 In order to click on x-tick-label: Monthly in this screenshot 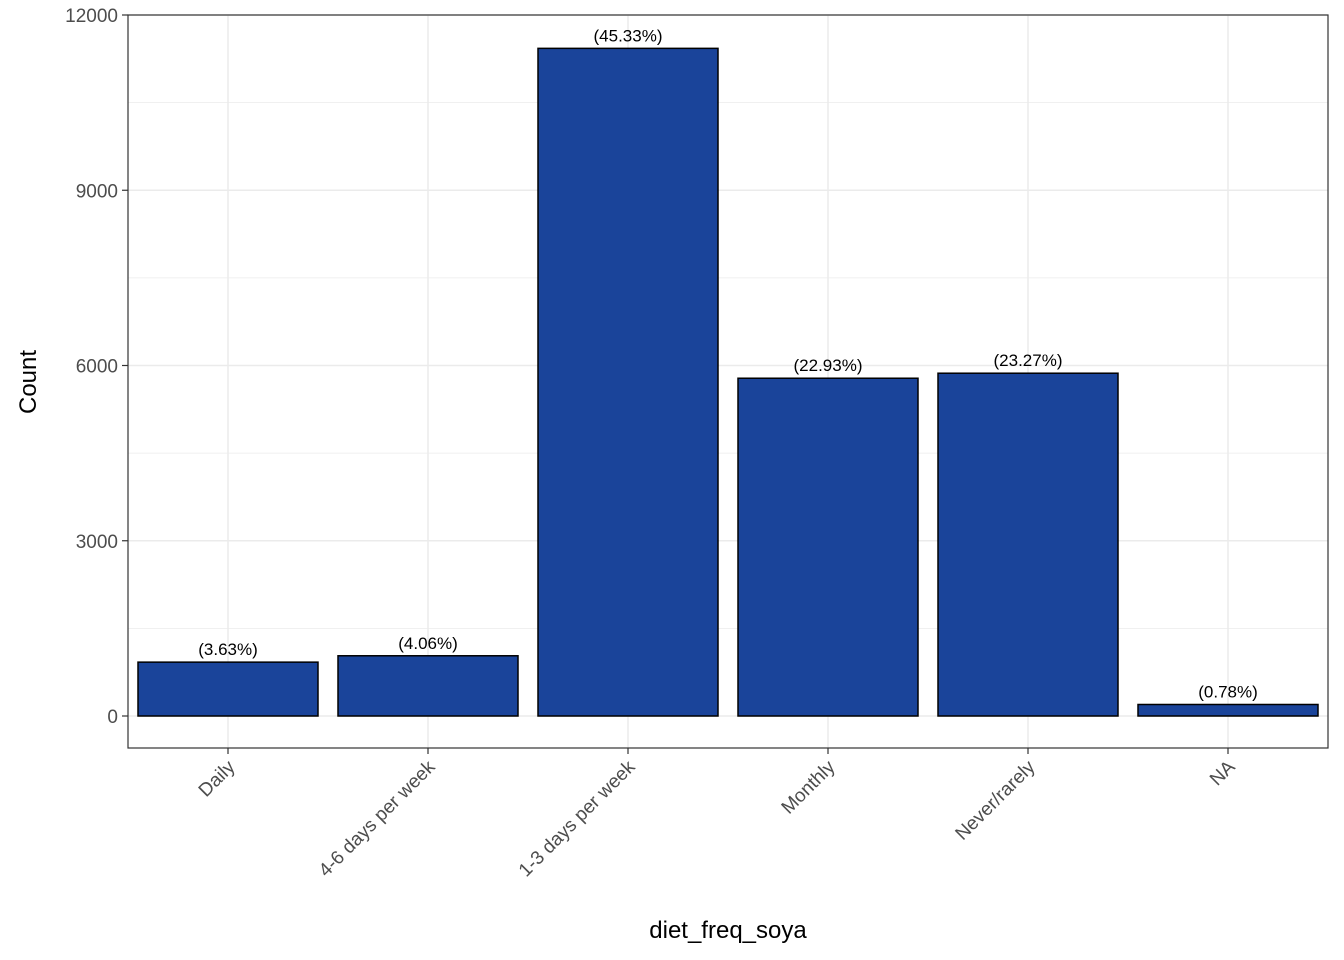, I will do `click(809, 787)`.